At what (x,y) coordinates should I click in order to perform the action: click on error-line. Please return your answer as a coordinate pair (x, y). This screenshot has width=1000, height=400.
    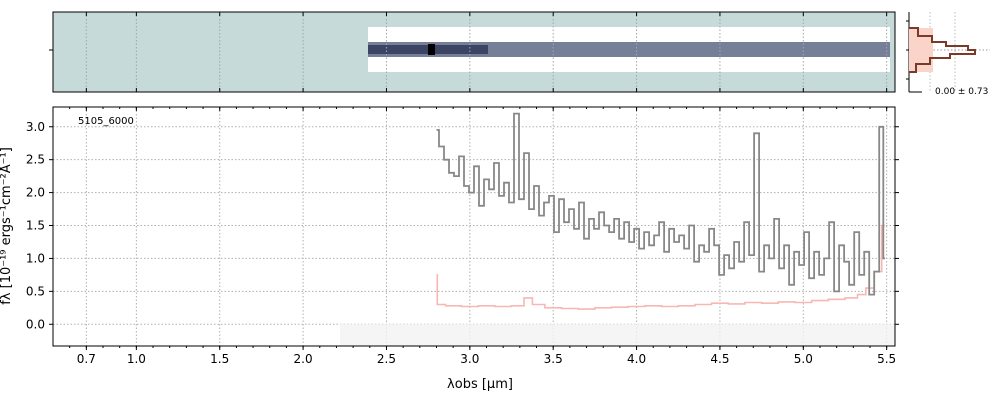
    Looking at the image, I should click on (660, 267).